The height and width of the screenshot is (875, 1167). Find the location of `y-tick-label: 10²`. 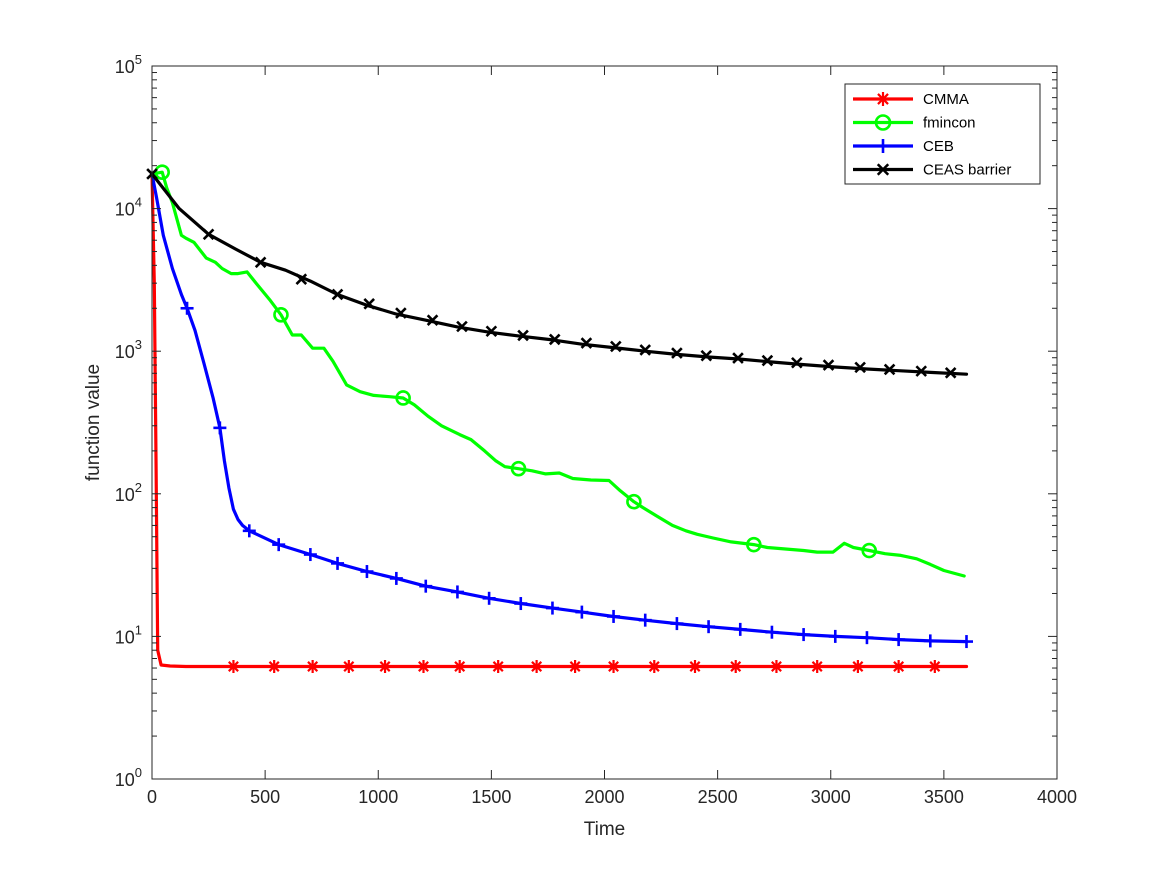

y-tick-label: 10² is located at coordinates (128, 492).